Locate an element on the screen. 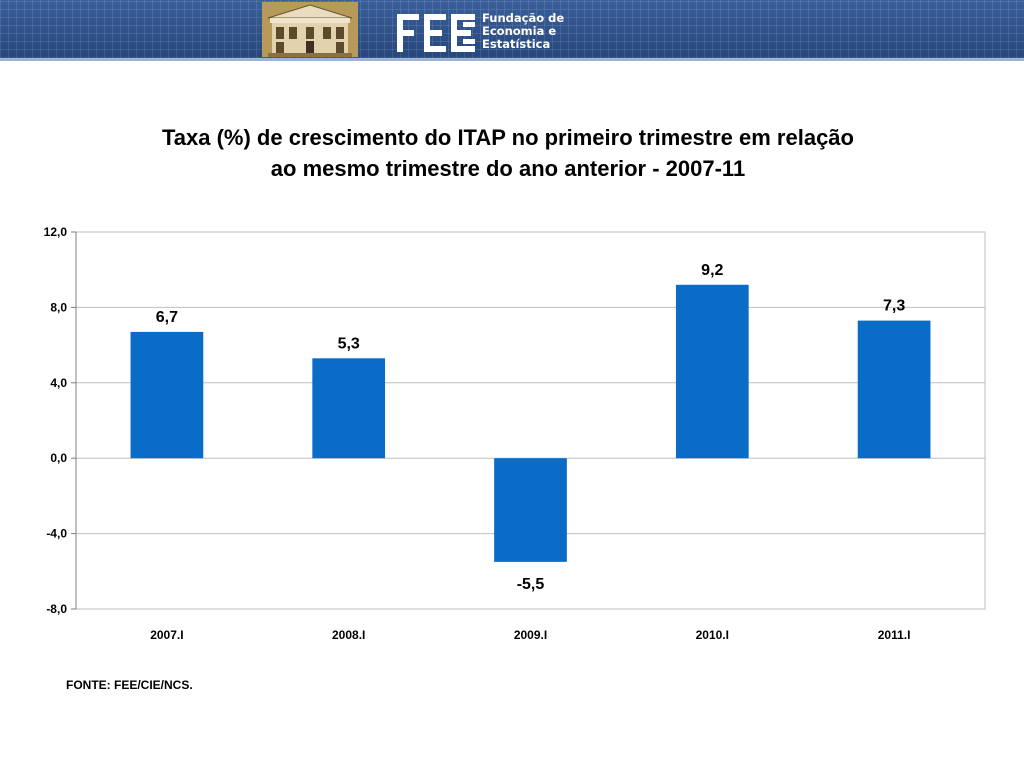  data-label: 5,3 is located at coordinates (349, 343).